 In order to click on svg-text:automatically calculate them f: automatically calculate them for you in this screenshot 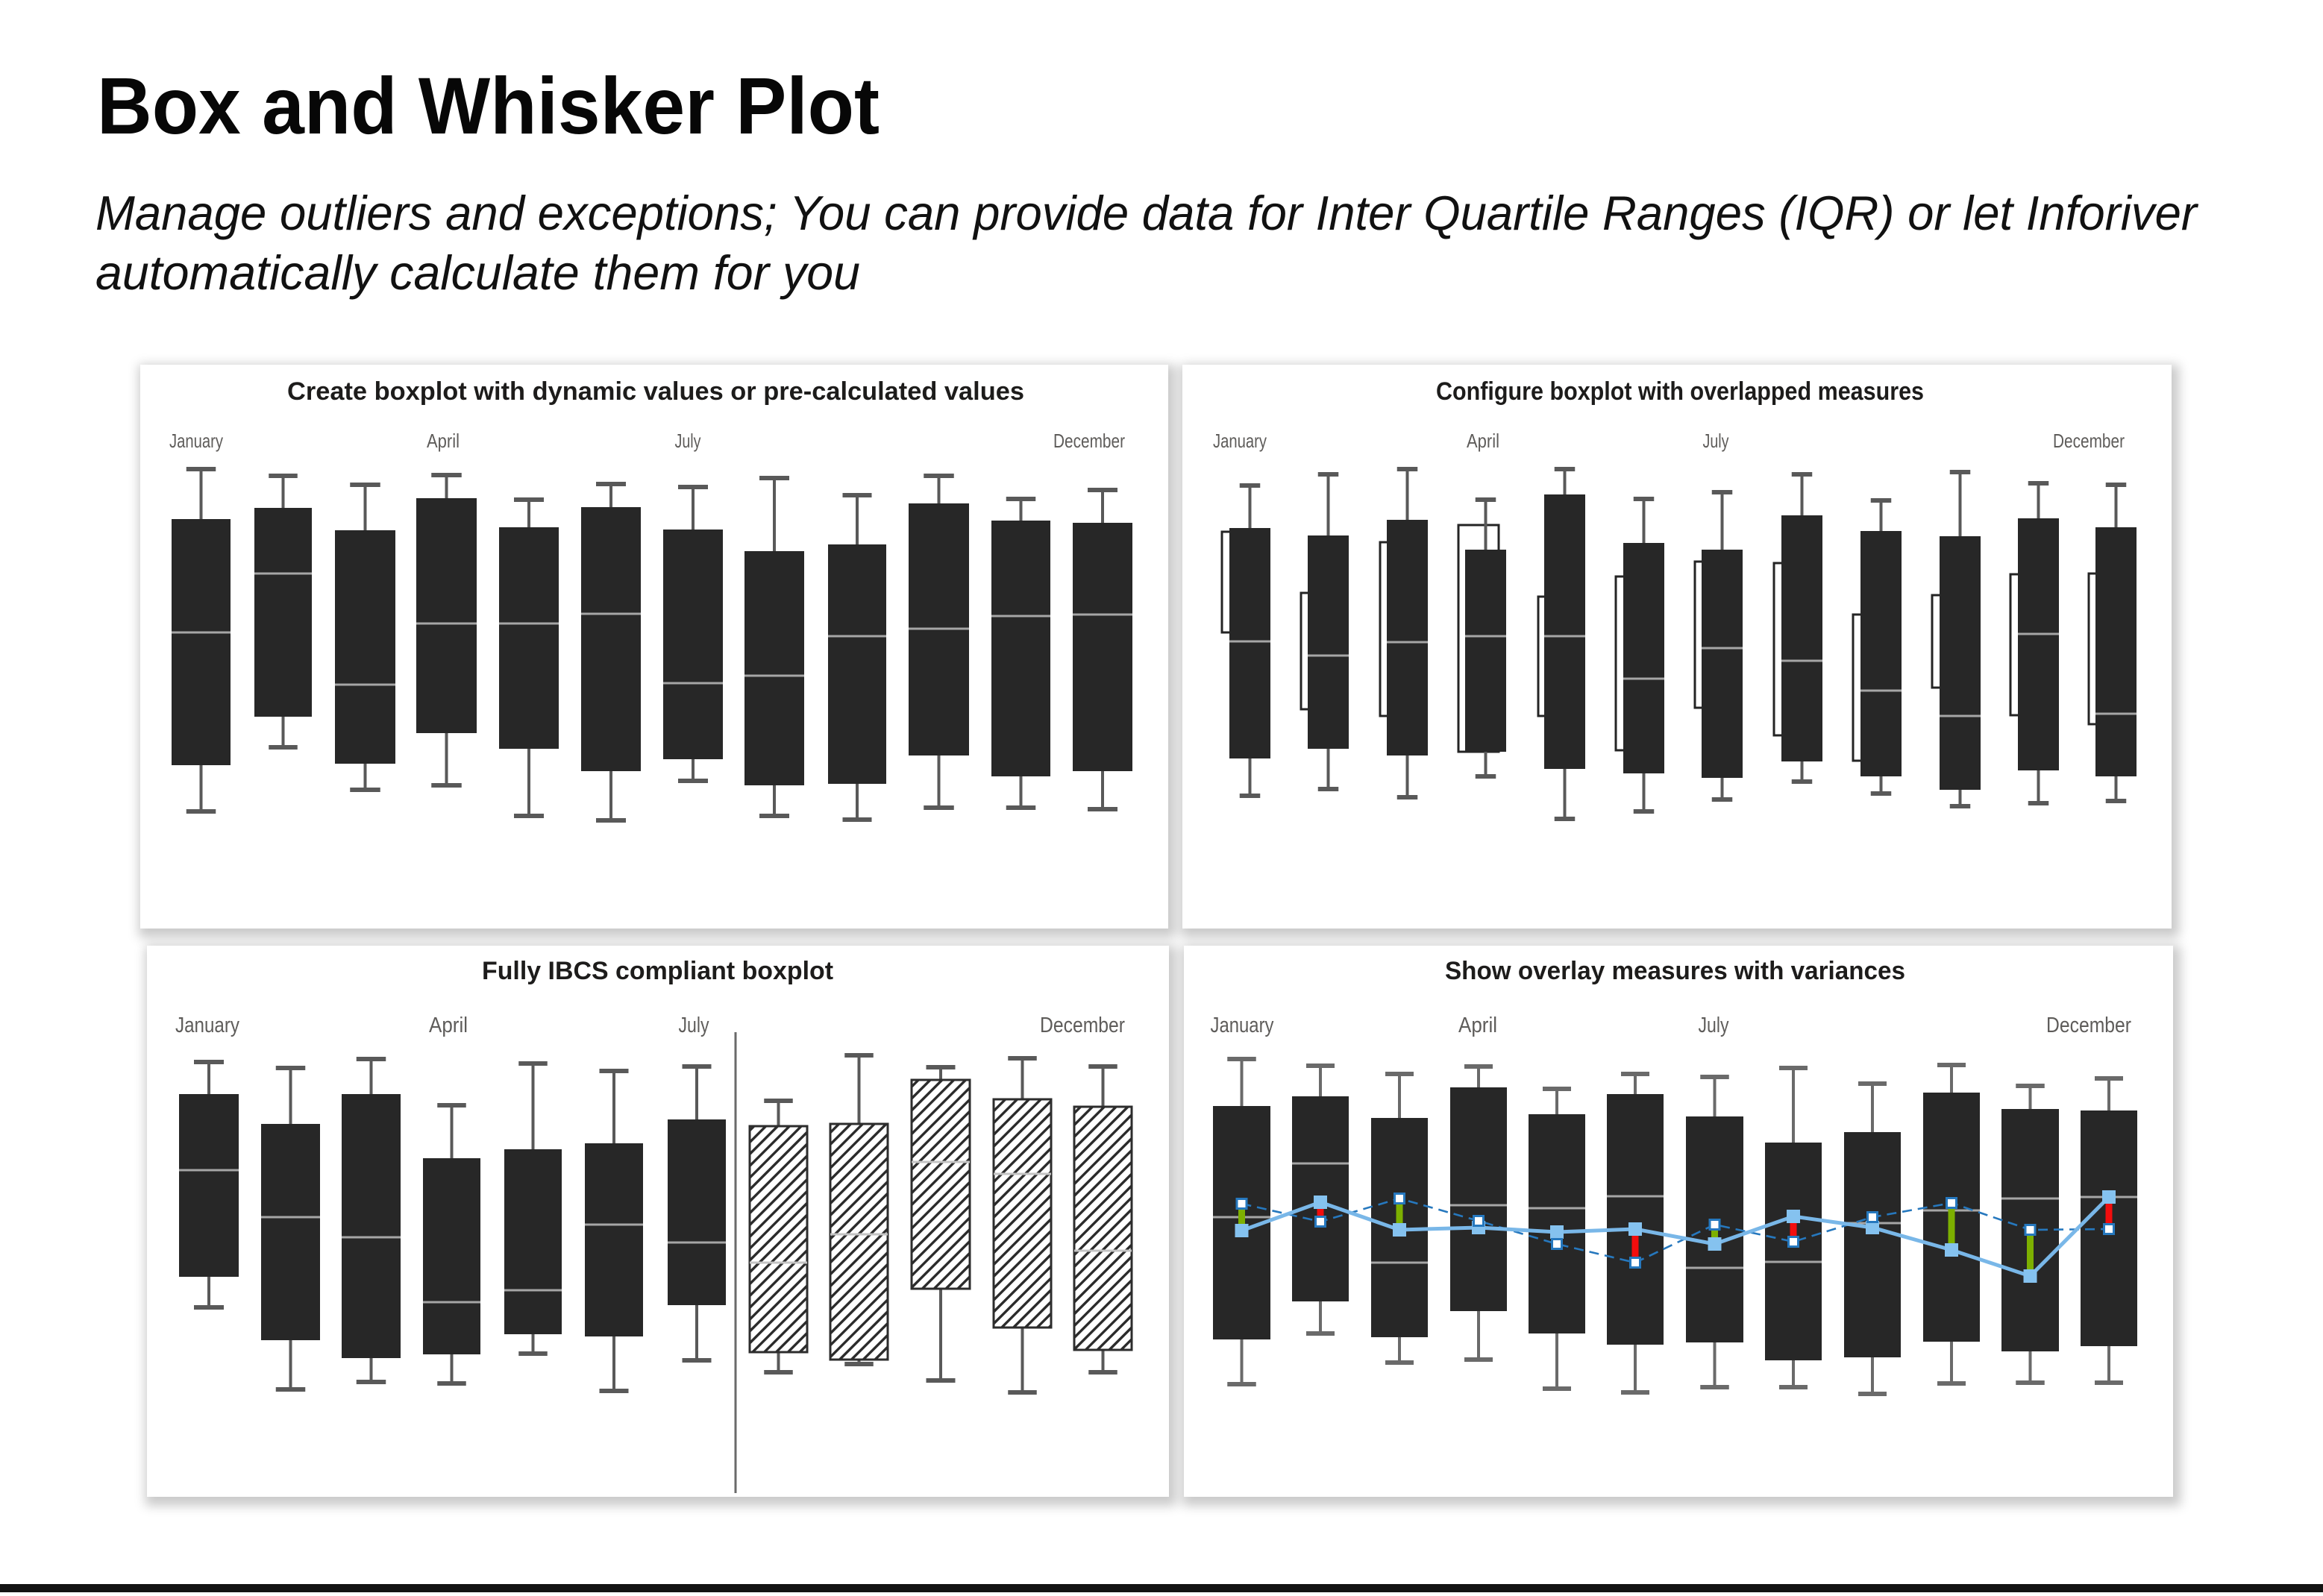, I will do `click(477, 272)`.